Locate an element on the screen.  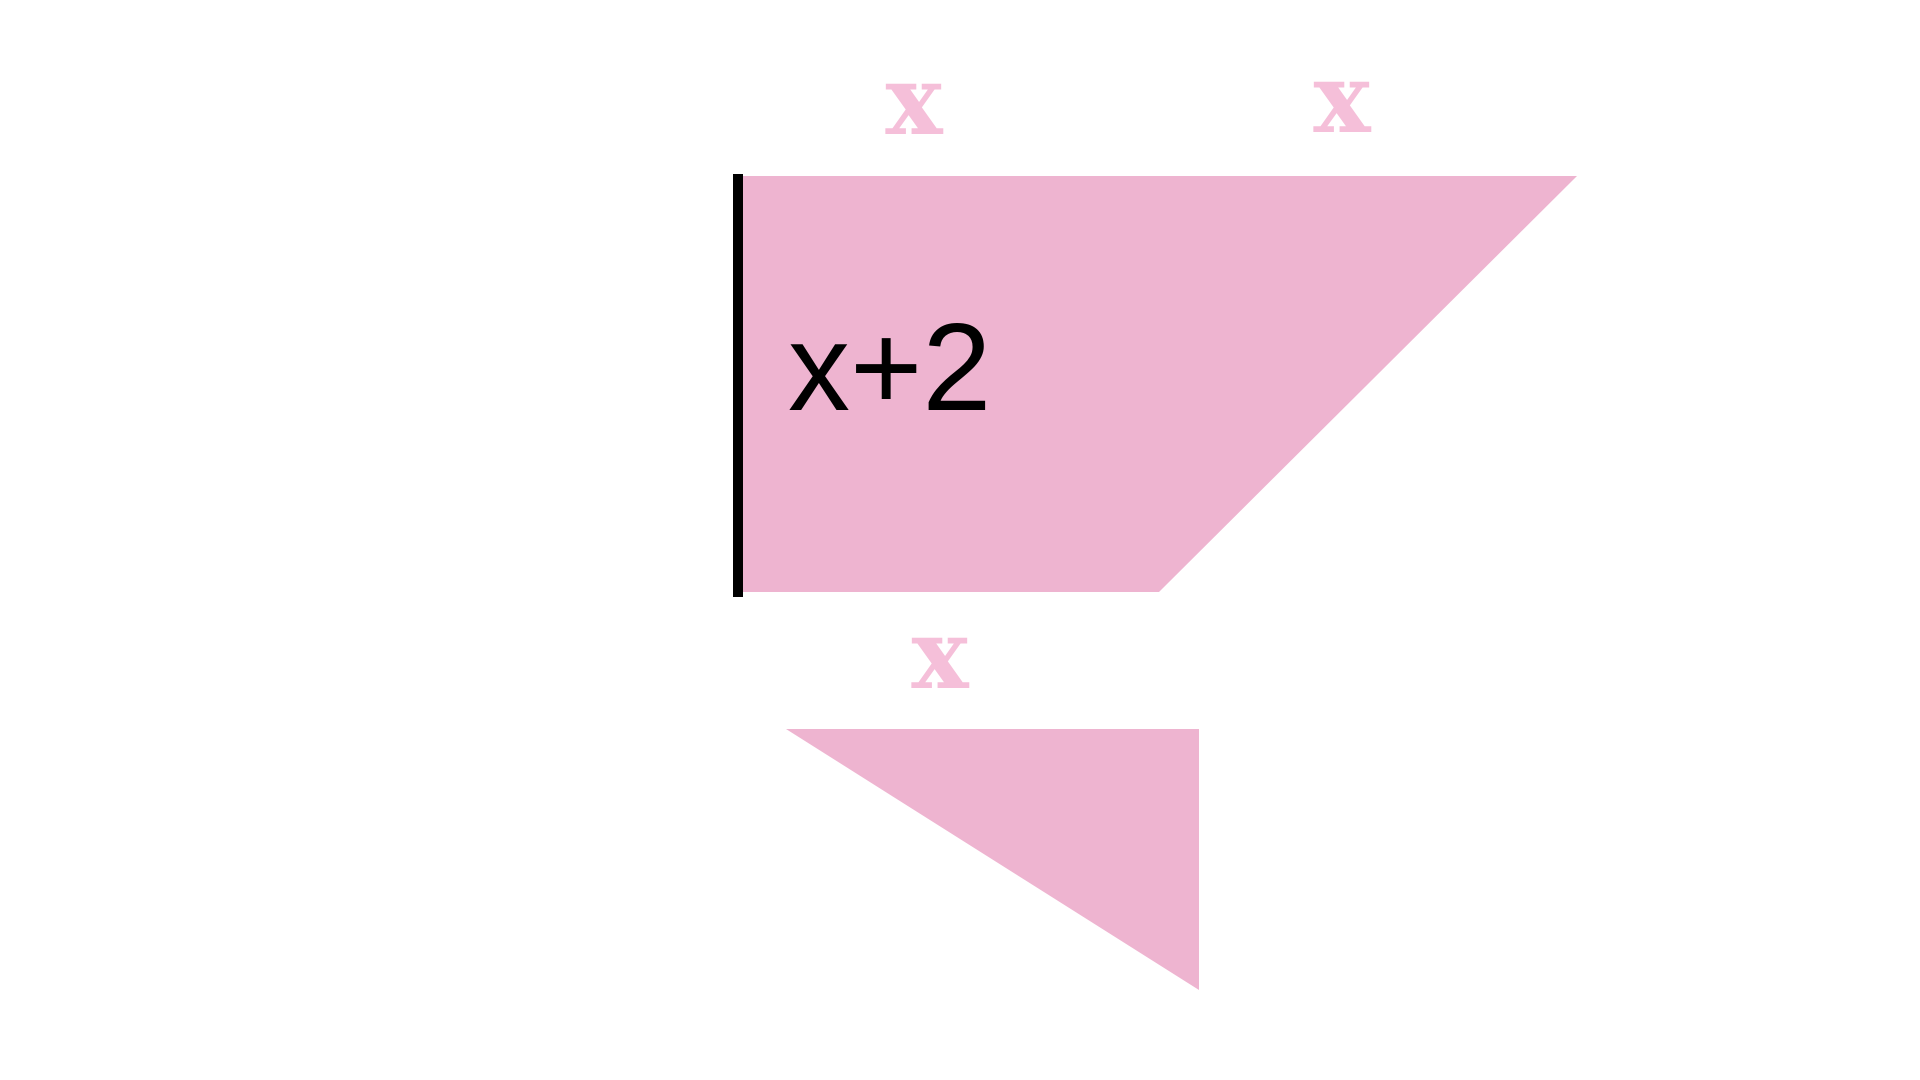
top-left-x-label: x is located at coordinates (914, 100).